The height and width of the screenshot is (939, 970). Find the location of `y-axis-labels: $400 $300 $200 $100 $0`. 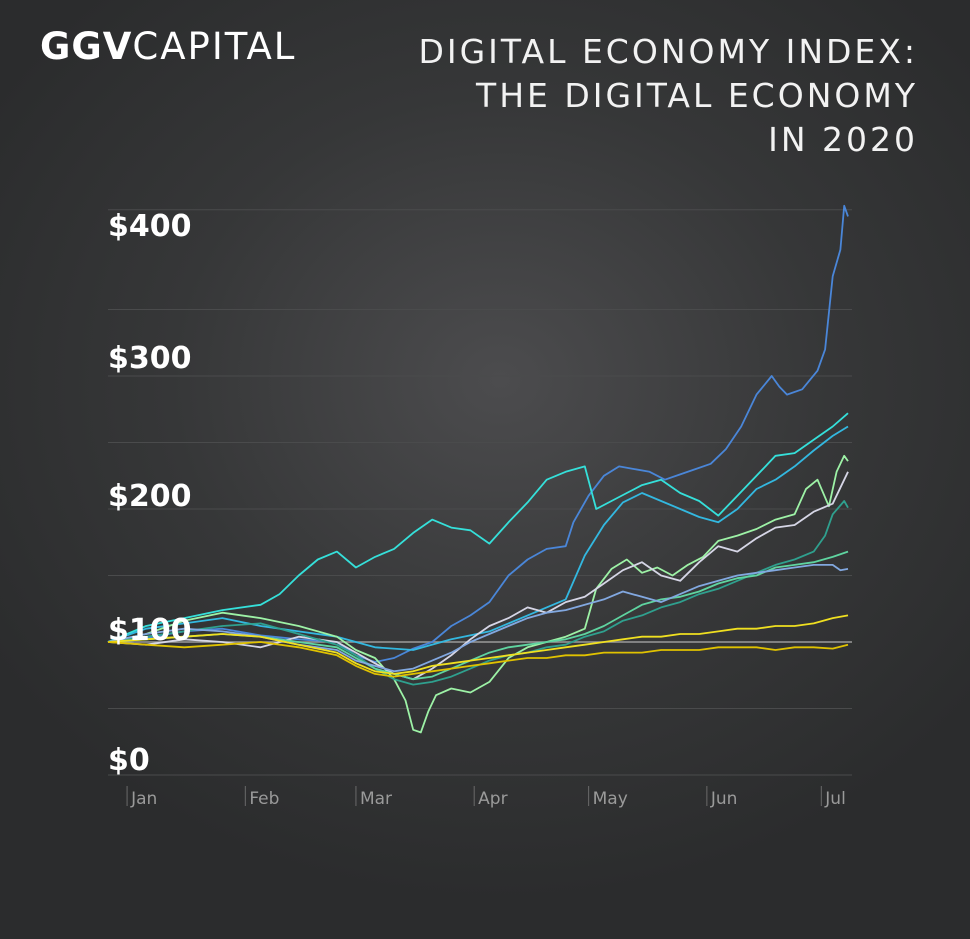

y-axis-labels: $400 $300 $200 $100 $0 is located at coordinates (150, 493).